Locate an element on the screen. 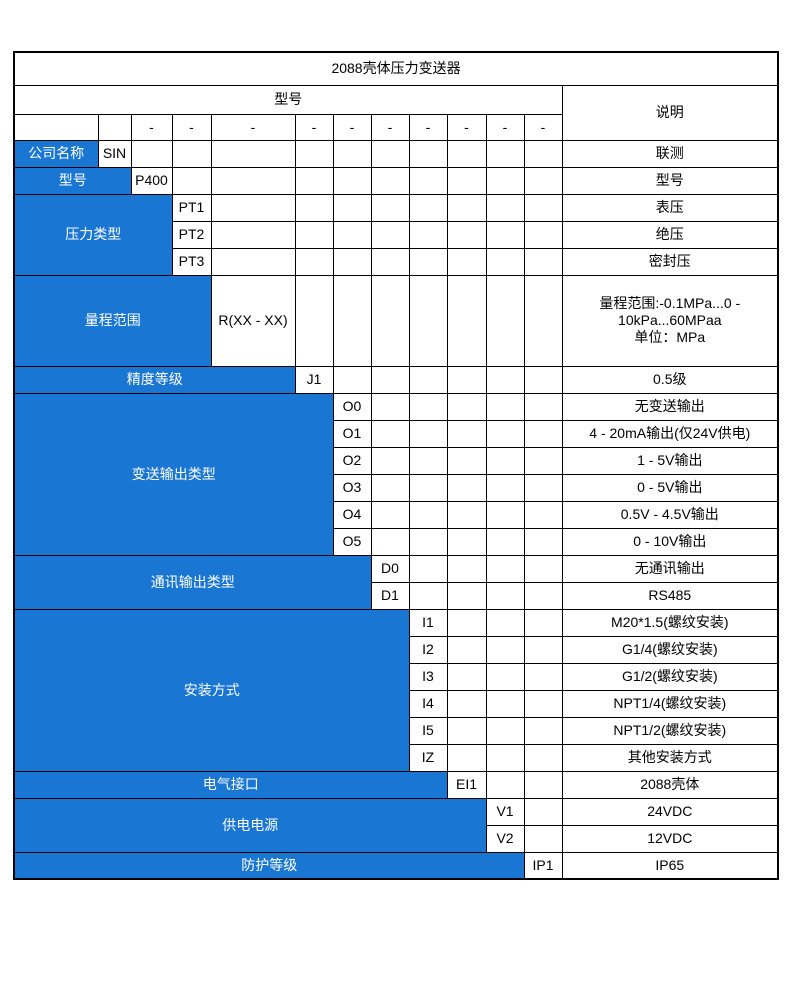  code-cell: I5 is located at coordinates (428, 730).